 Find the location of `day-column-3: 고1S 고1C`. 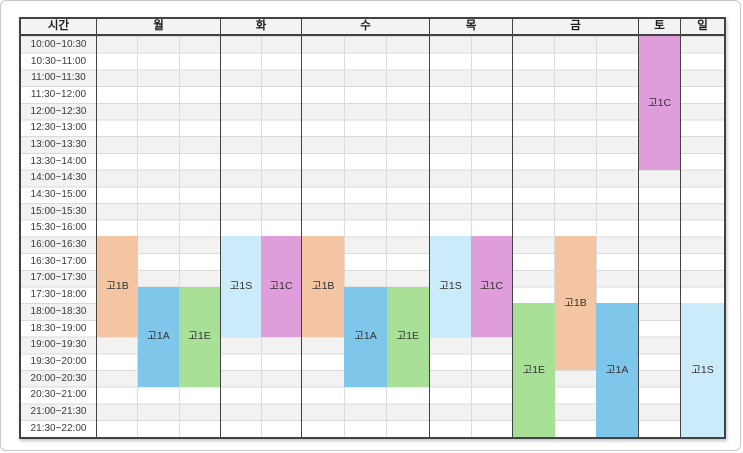

day-column-3: 고1S 고1C is located at coordinates (470, 236).